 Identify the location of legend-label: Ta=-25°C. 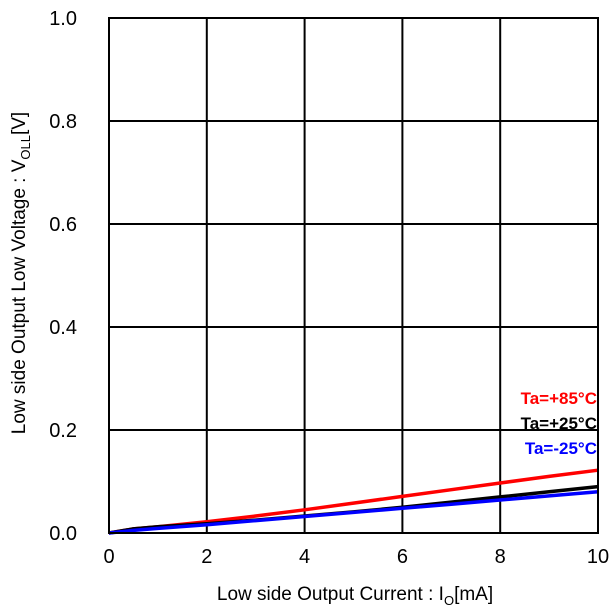
(561, 448).